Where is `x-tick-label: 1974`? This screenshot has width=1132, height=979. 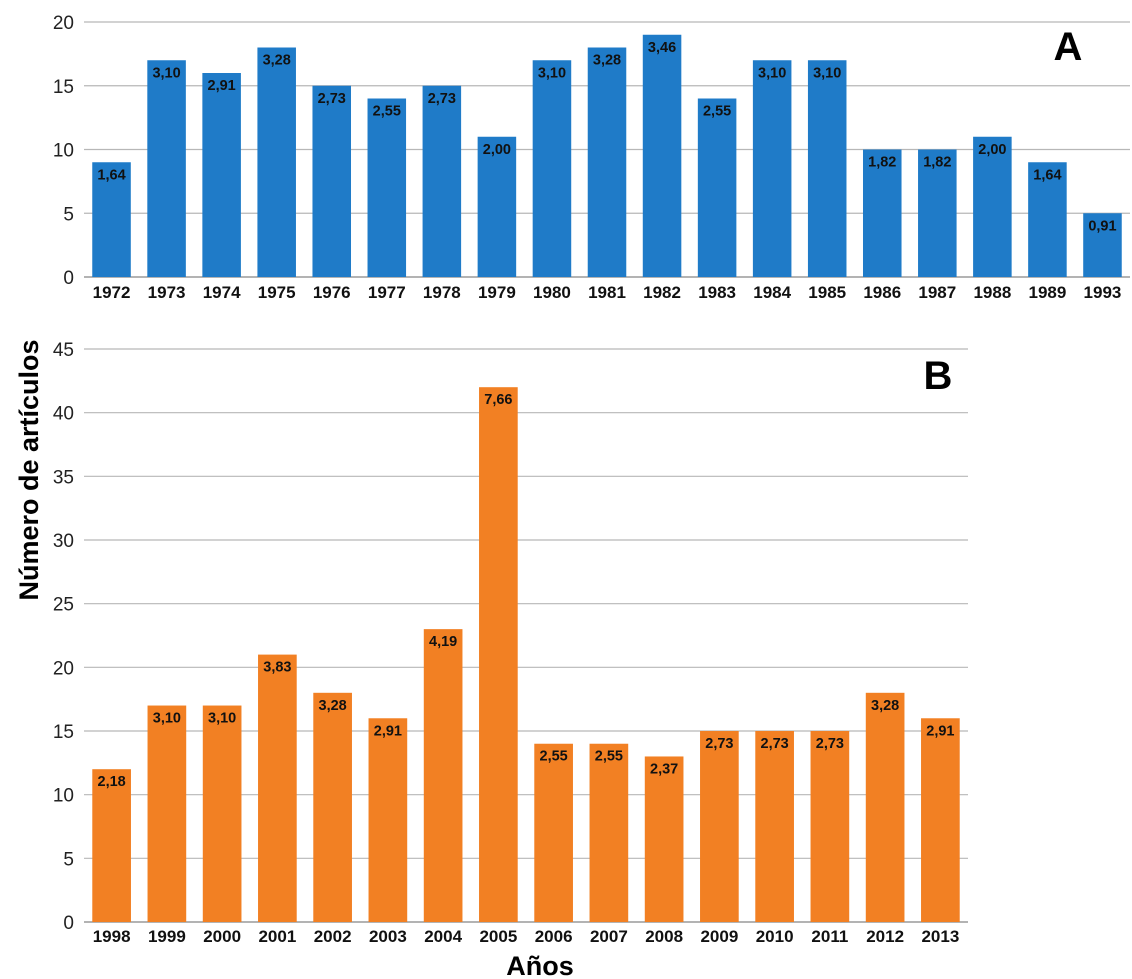
x-tick-label: 1974 is located at coordinates (222, 292).